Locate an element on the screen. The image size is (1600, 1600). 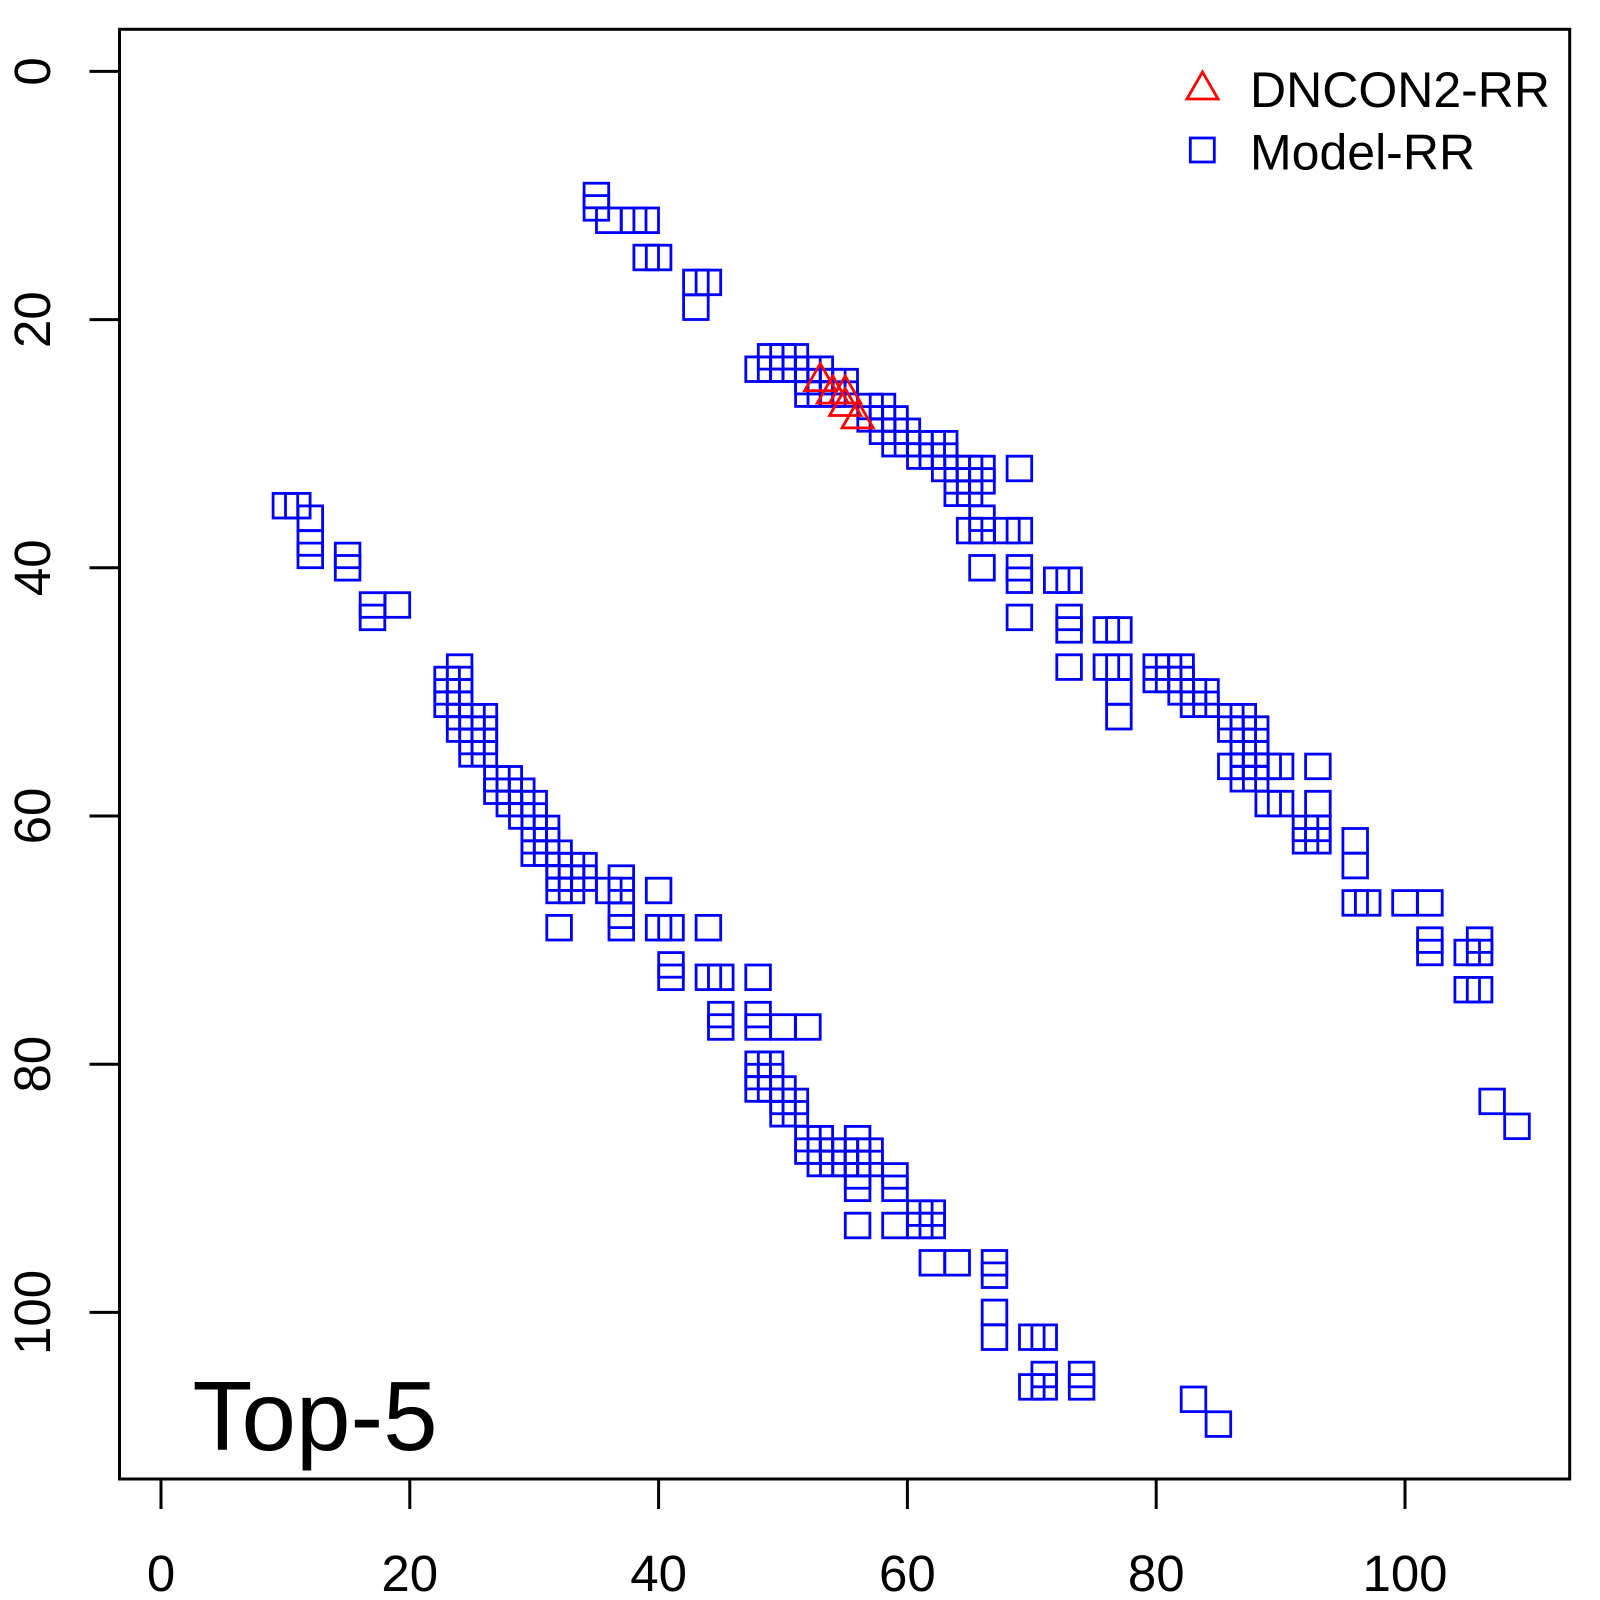
svg-text: DNCON2-RR is located at coordinates (1400, 90).